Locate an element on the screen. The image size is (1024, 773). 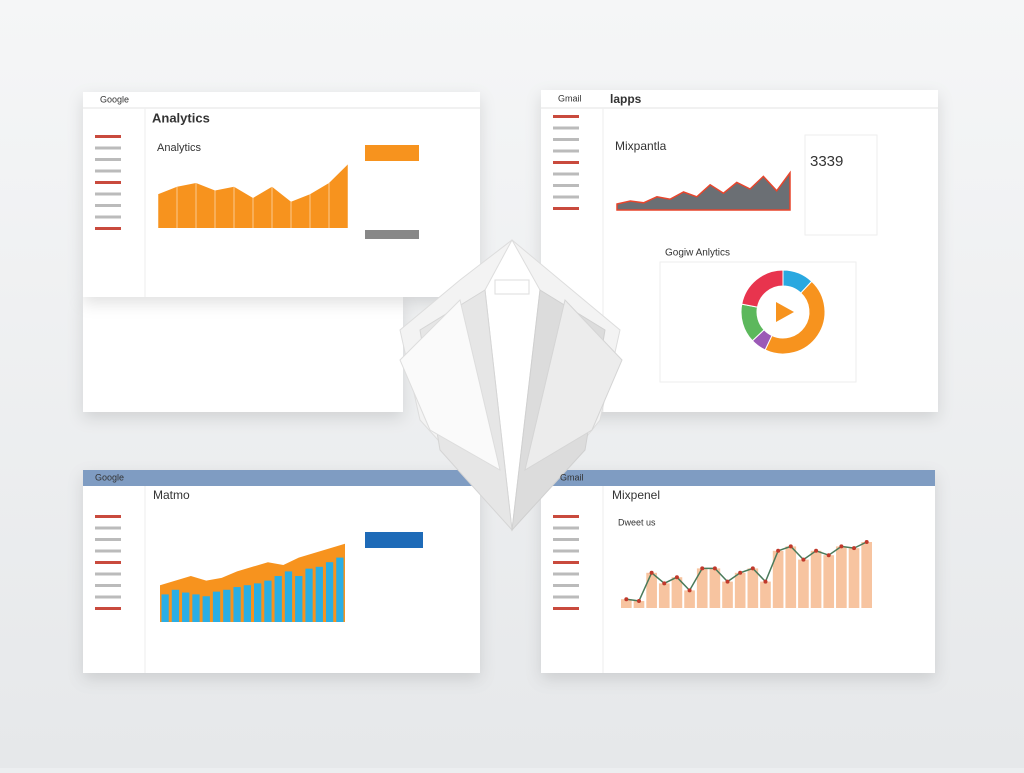
button is located at coordinates (392, 234).